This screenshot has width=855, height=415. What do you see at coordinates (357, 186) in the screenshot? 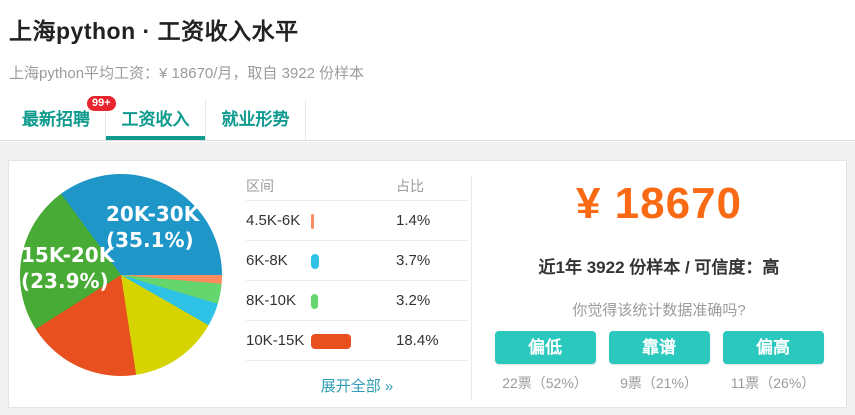
I see `distribution-table-header: 区间 占比` at bounding box center [357, 186].